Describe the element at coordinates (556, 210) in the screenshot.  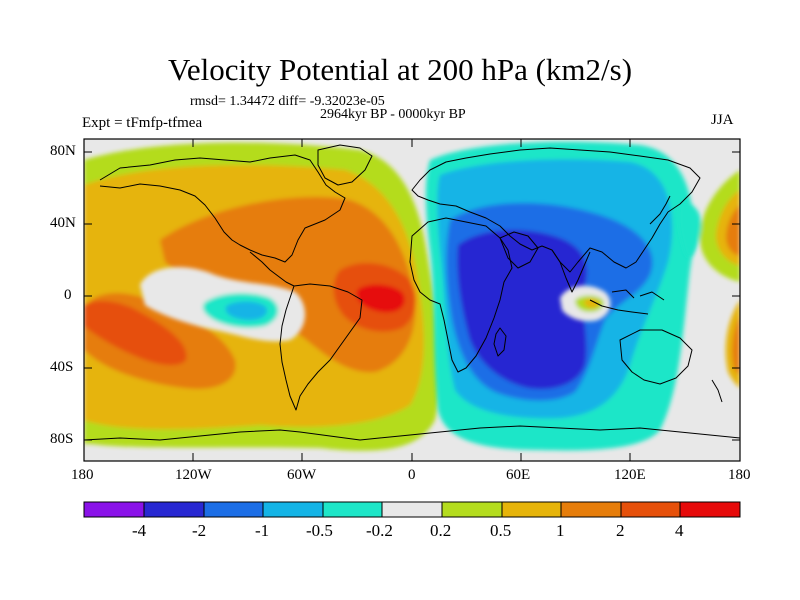
I see `coast-eurasia` at that location.